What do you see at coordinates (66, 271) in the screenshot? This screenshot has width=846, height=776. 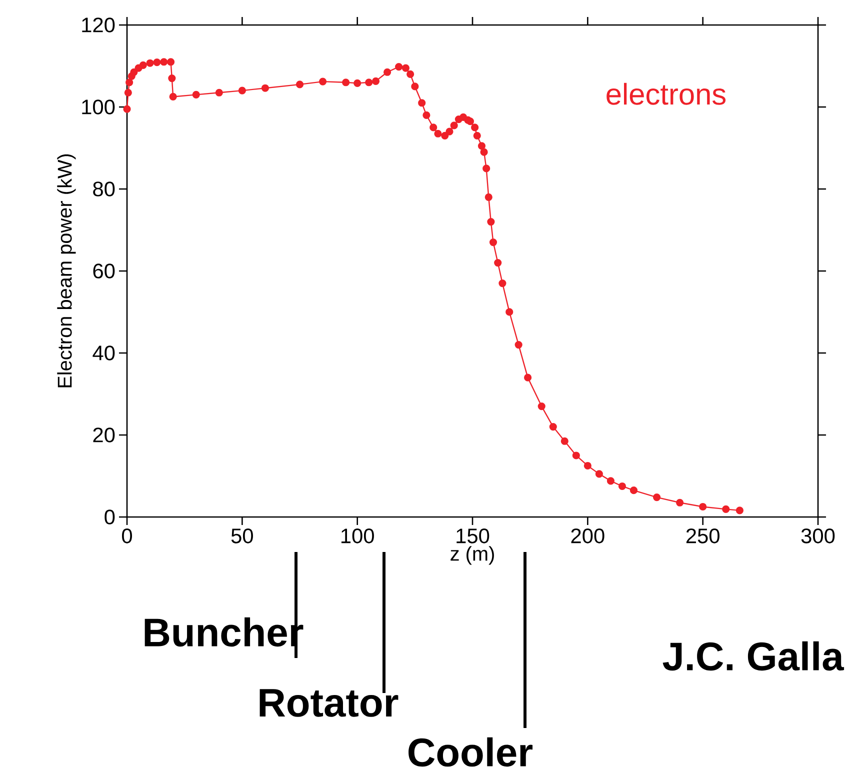 I see `y-axis-title: Electron beam power (kW)` at bounding box center [66, 271].